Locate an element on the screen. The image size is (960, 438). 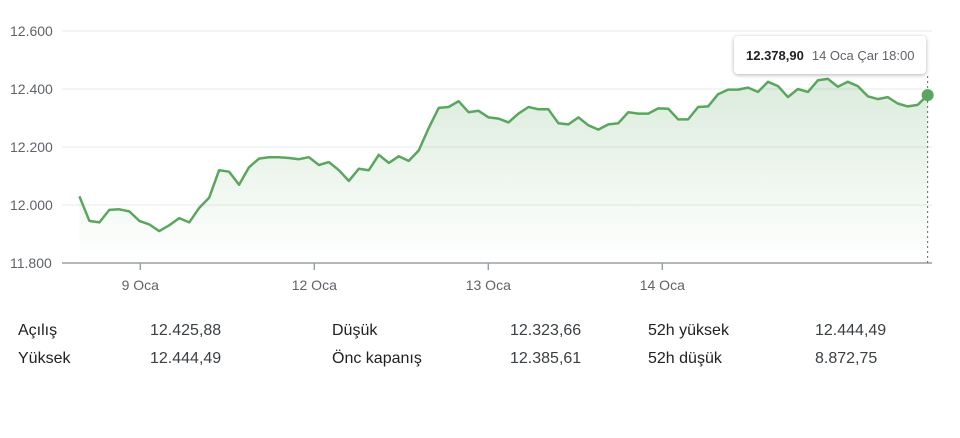
stat-label-open: Açılış is located at coordinates (38, 330).